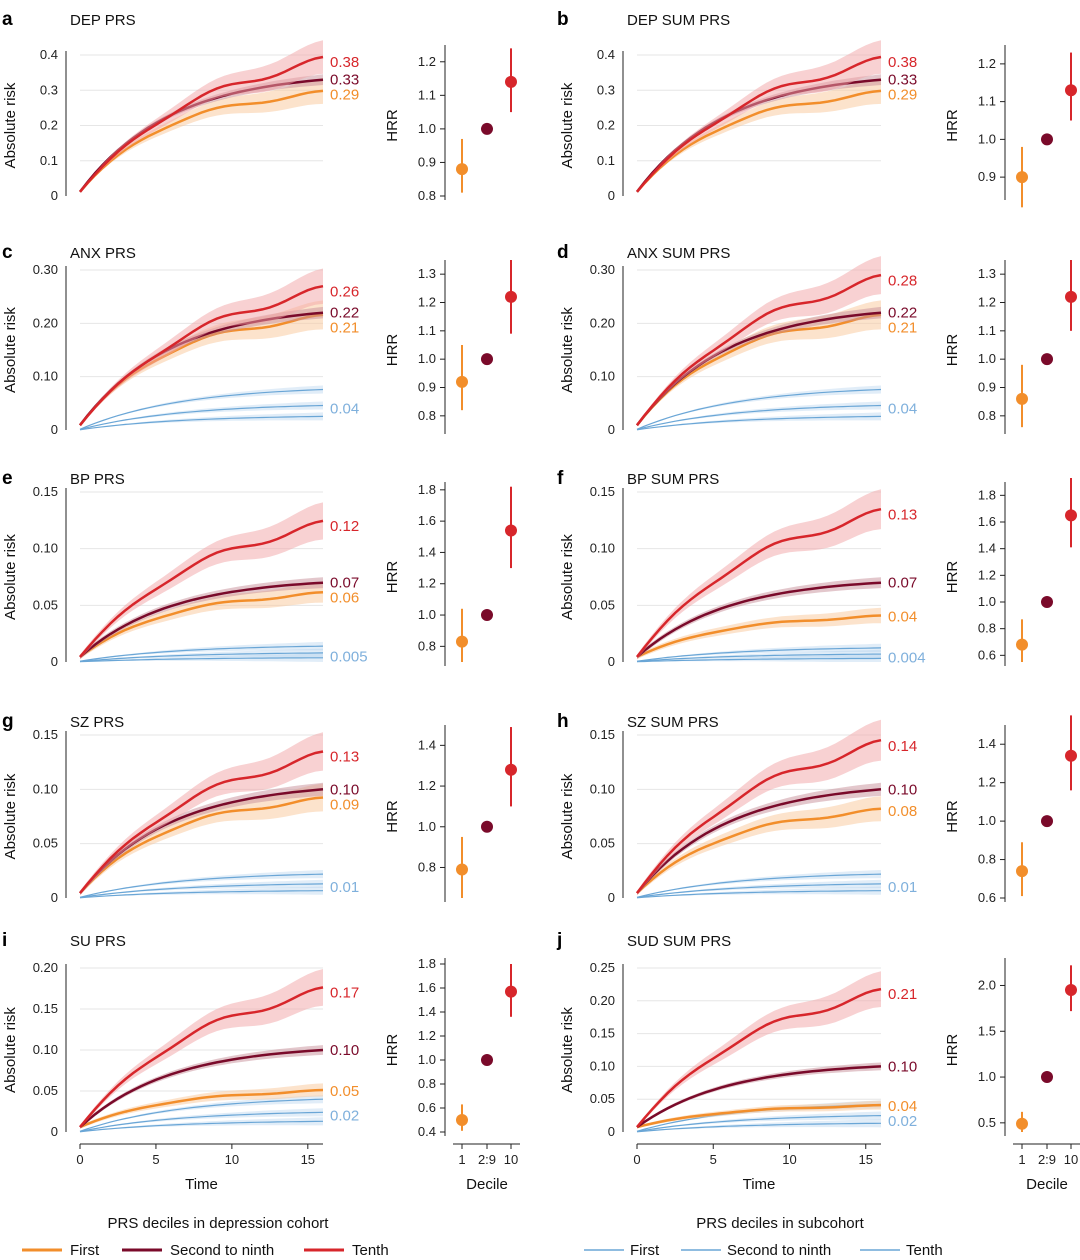 This screenshot has height=1260, width=1080. Describe the element at coordinates (602, 376) in the screenshot. I see `y-tick-label: 0.10` at that location.